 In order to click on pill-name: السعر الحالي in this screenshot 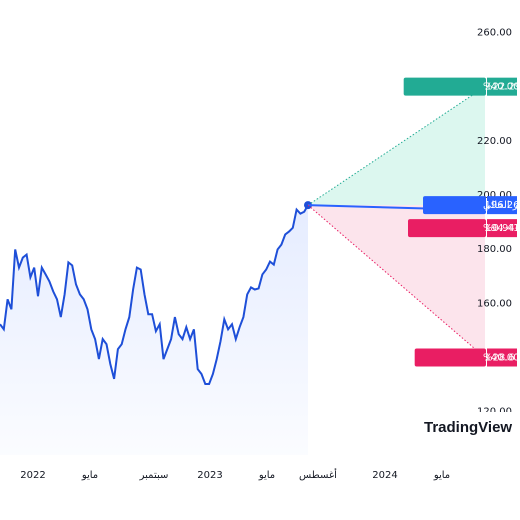, I will do `click(501, 205)`.